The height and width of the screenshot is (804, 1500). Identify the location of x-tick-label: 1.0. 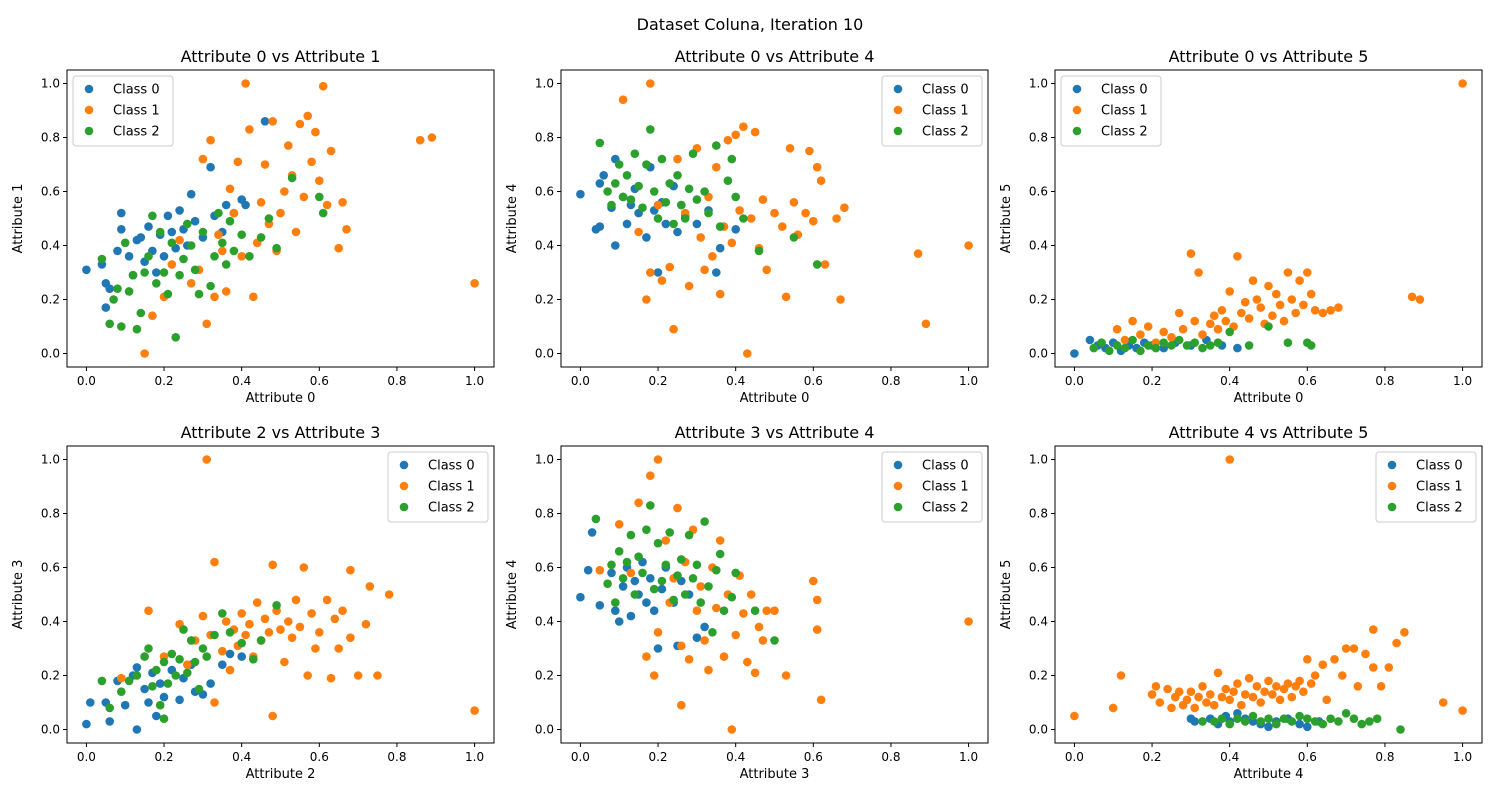
(1462, 757).